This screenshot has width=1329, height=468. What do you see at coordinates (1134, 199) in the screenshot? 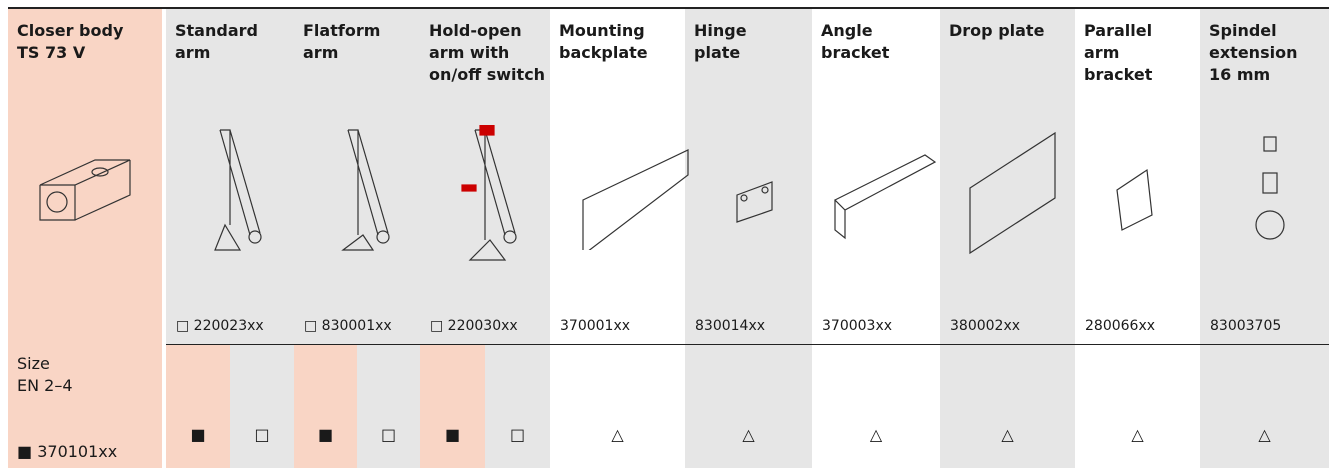
I see `parallel-arm-bracket-image` at bounding box center [1134, 199].